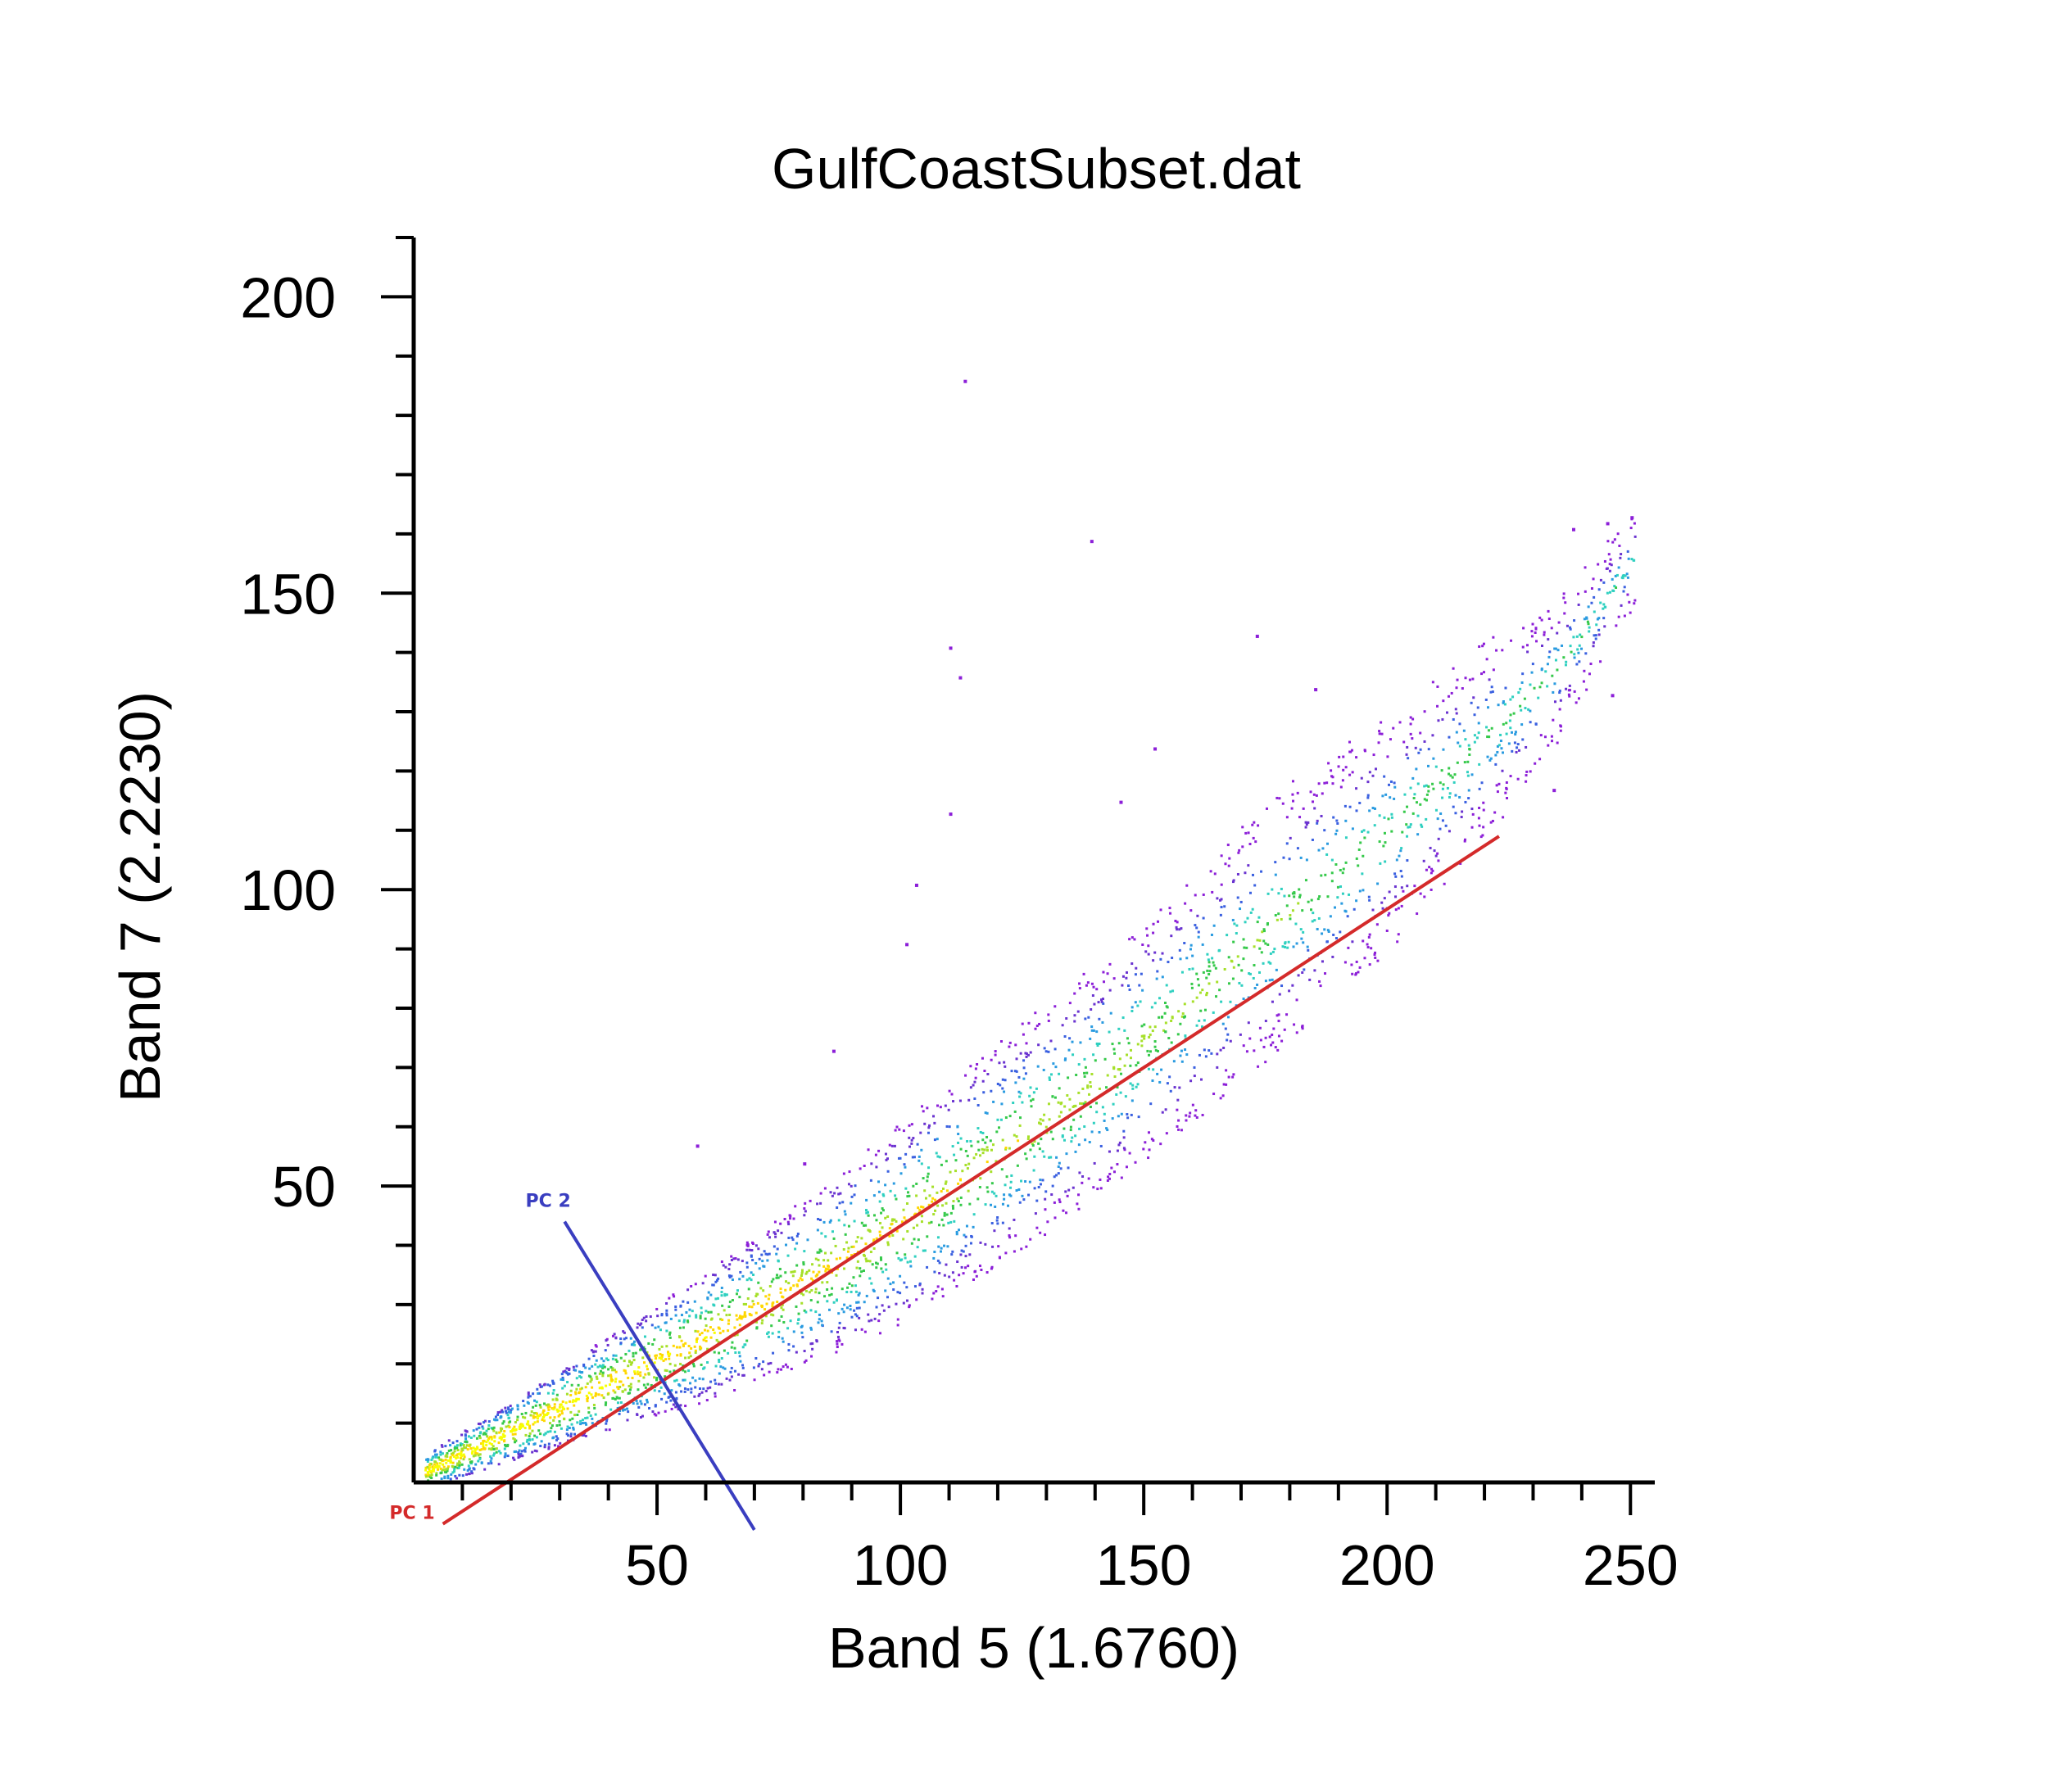 This screenshot has width=2048, height=1792. What do you see at coordinates (548, 1202) in the screenshot?
I see `pc2-label: PC 2` at bounding box center [548, 1202].